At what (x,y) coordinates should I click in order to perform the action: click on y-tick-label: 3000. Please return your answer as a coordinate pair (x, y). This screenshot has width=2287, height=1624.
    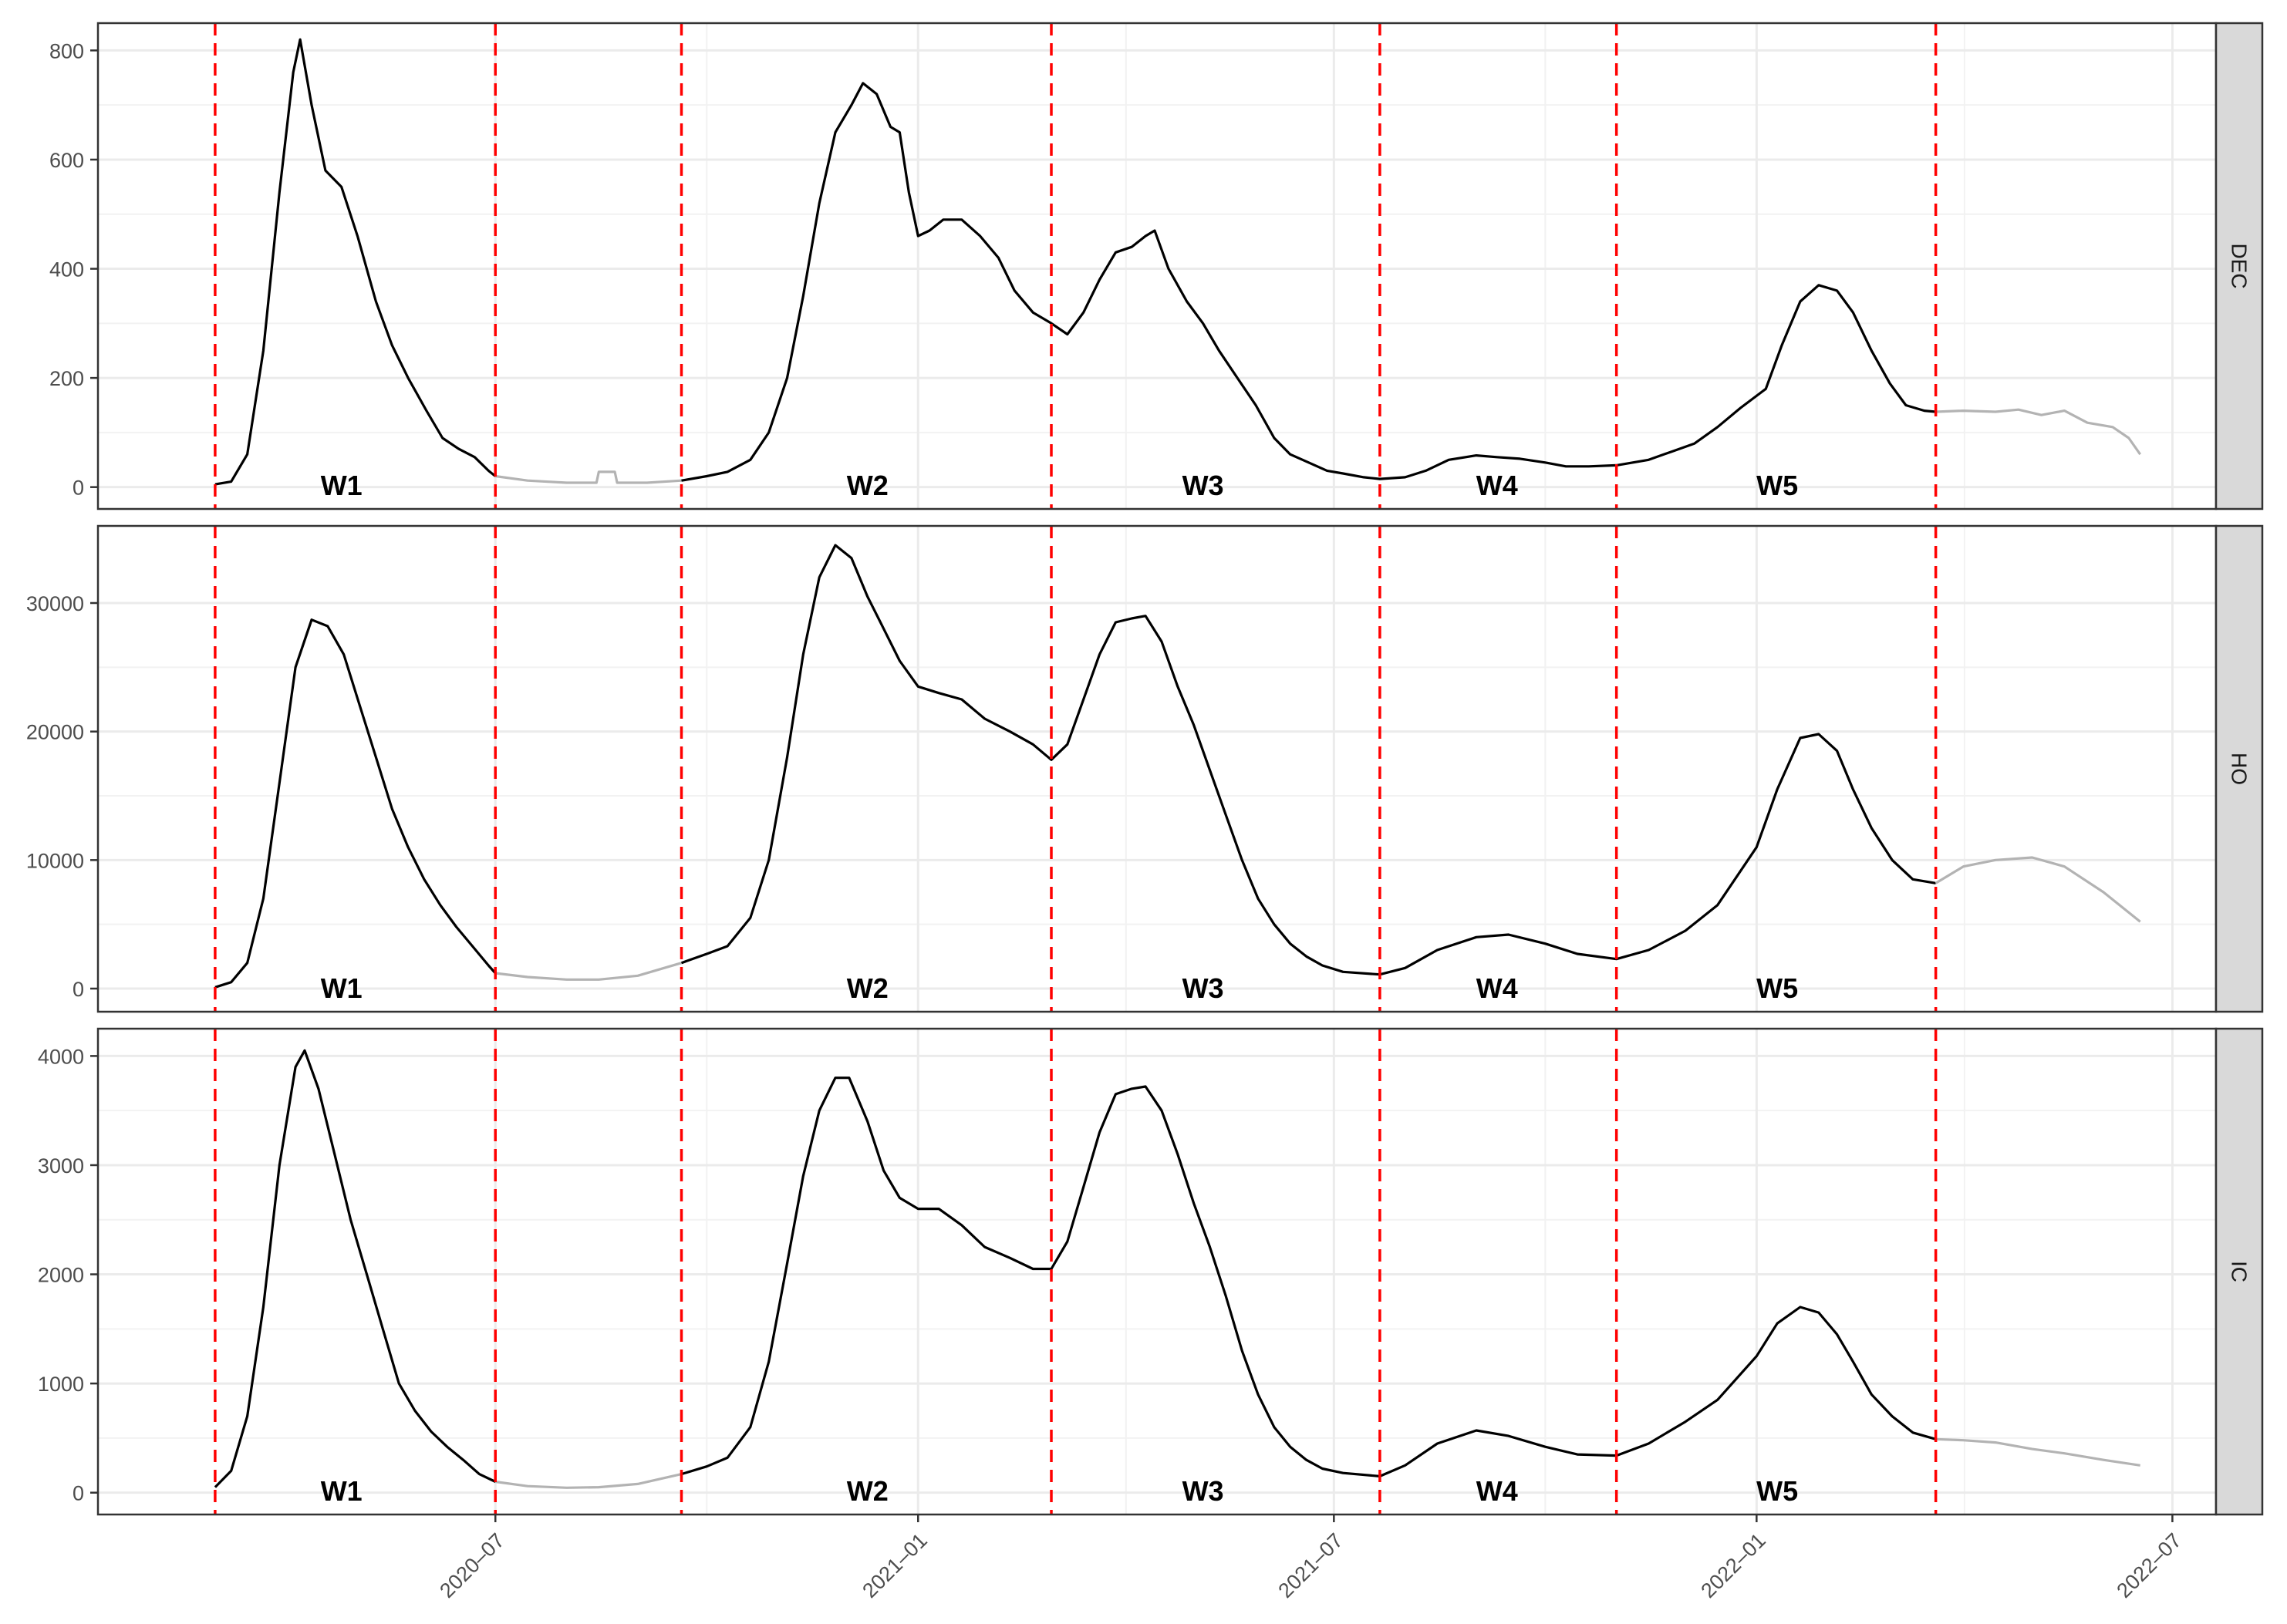
    Looking at the image, I should click on (61, 1166).